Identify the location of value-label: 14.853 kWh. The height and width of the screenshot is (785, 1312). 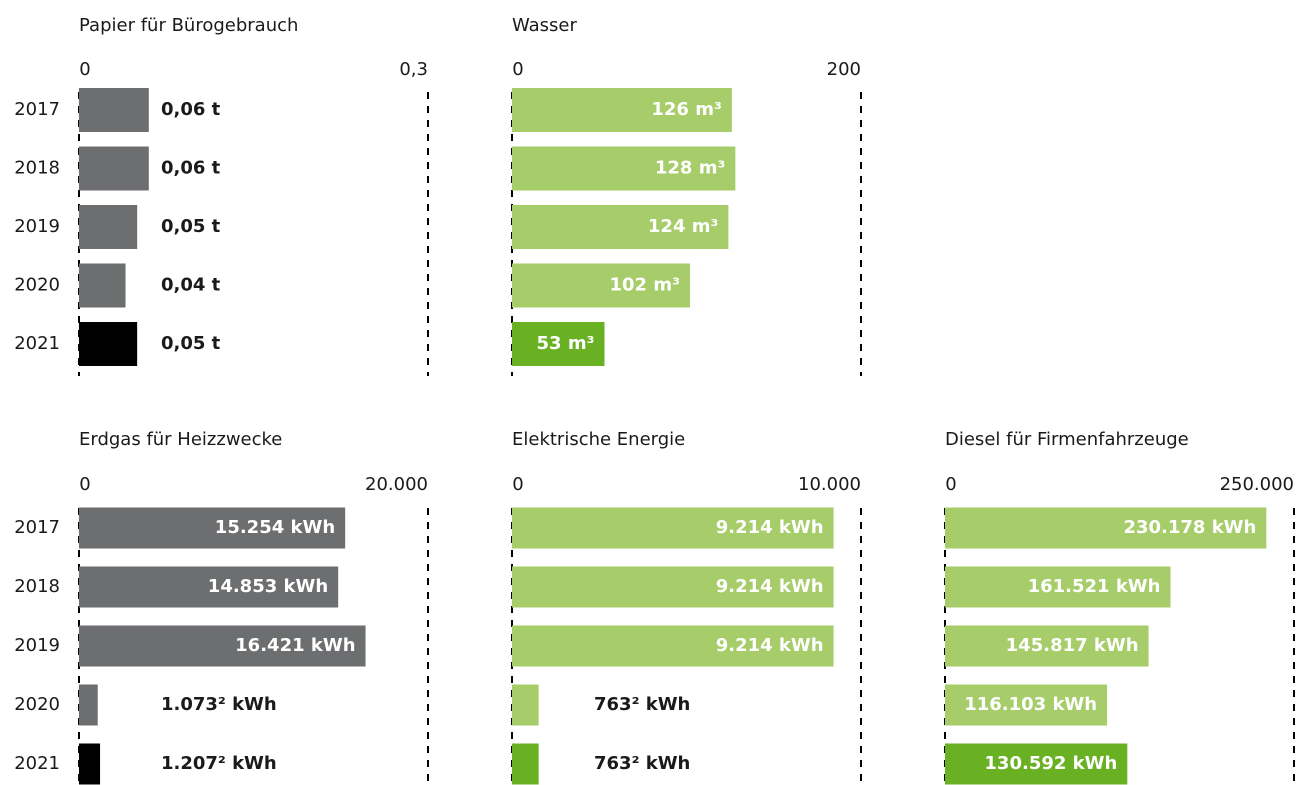
(268, 586).